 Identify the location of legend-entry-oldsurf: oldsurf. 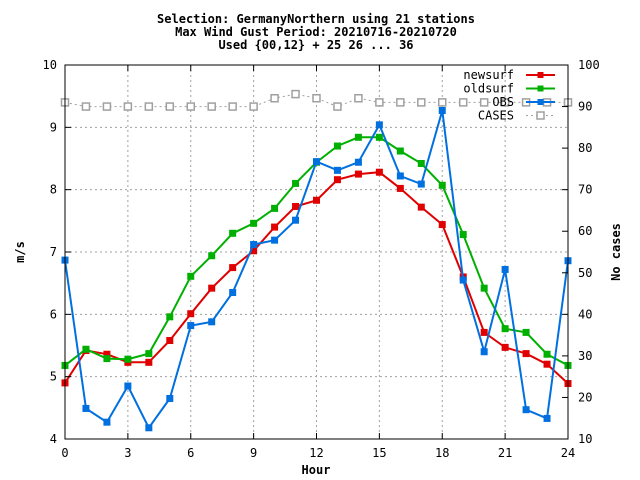
(509, 89).